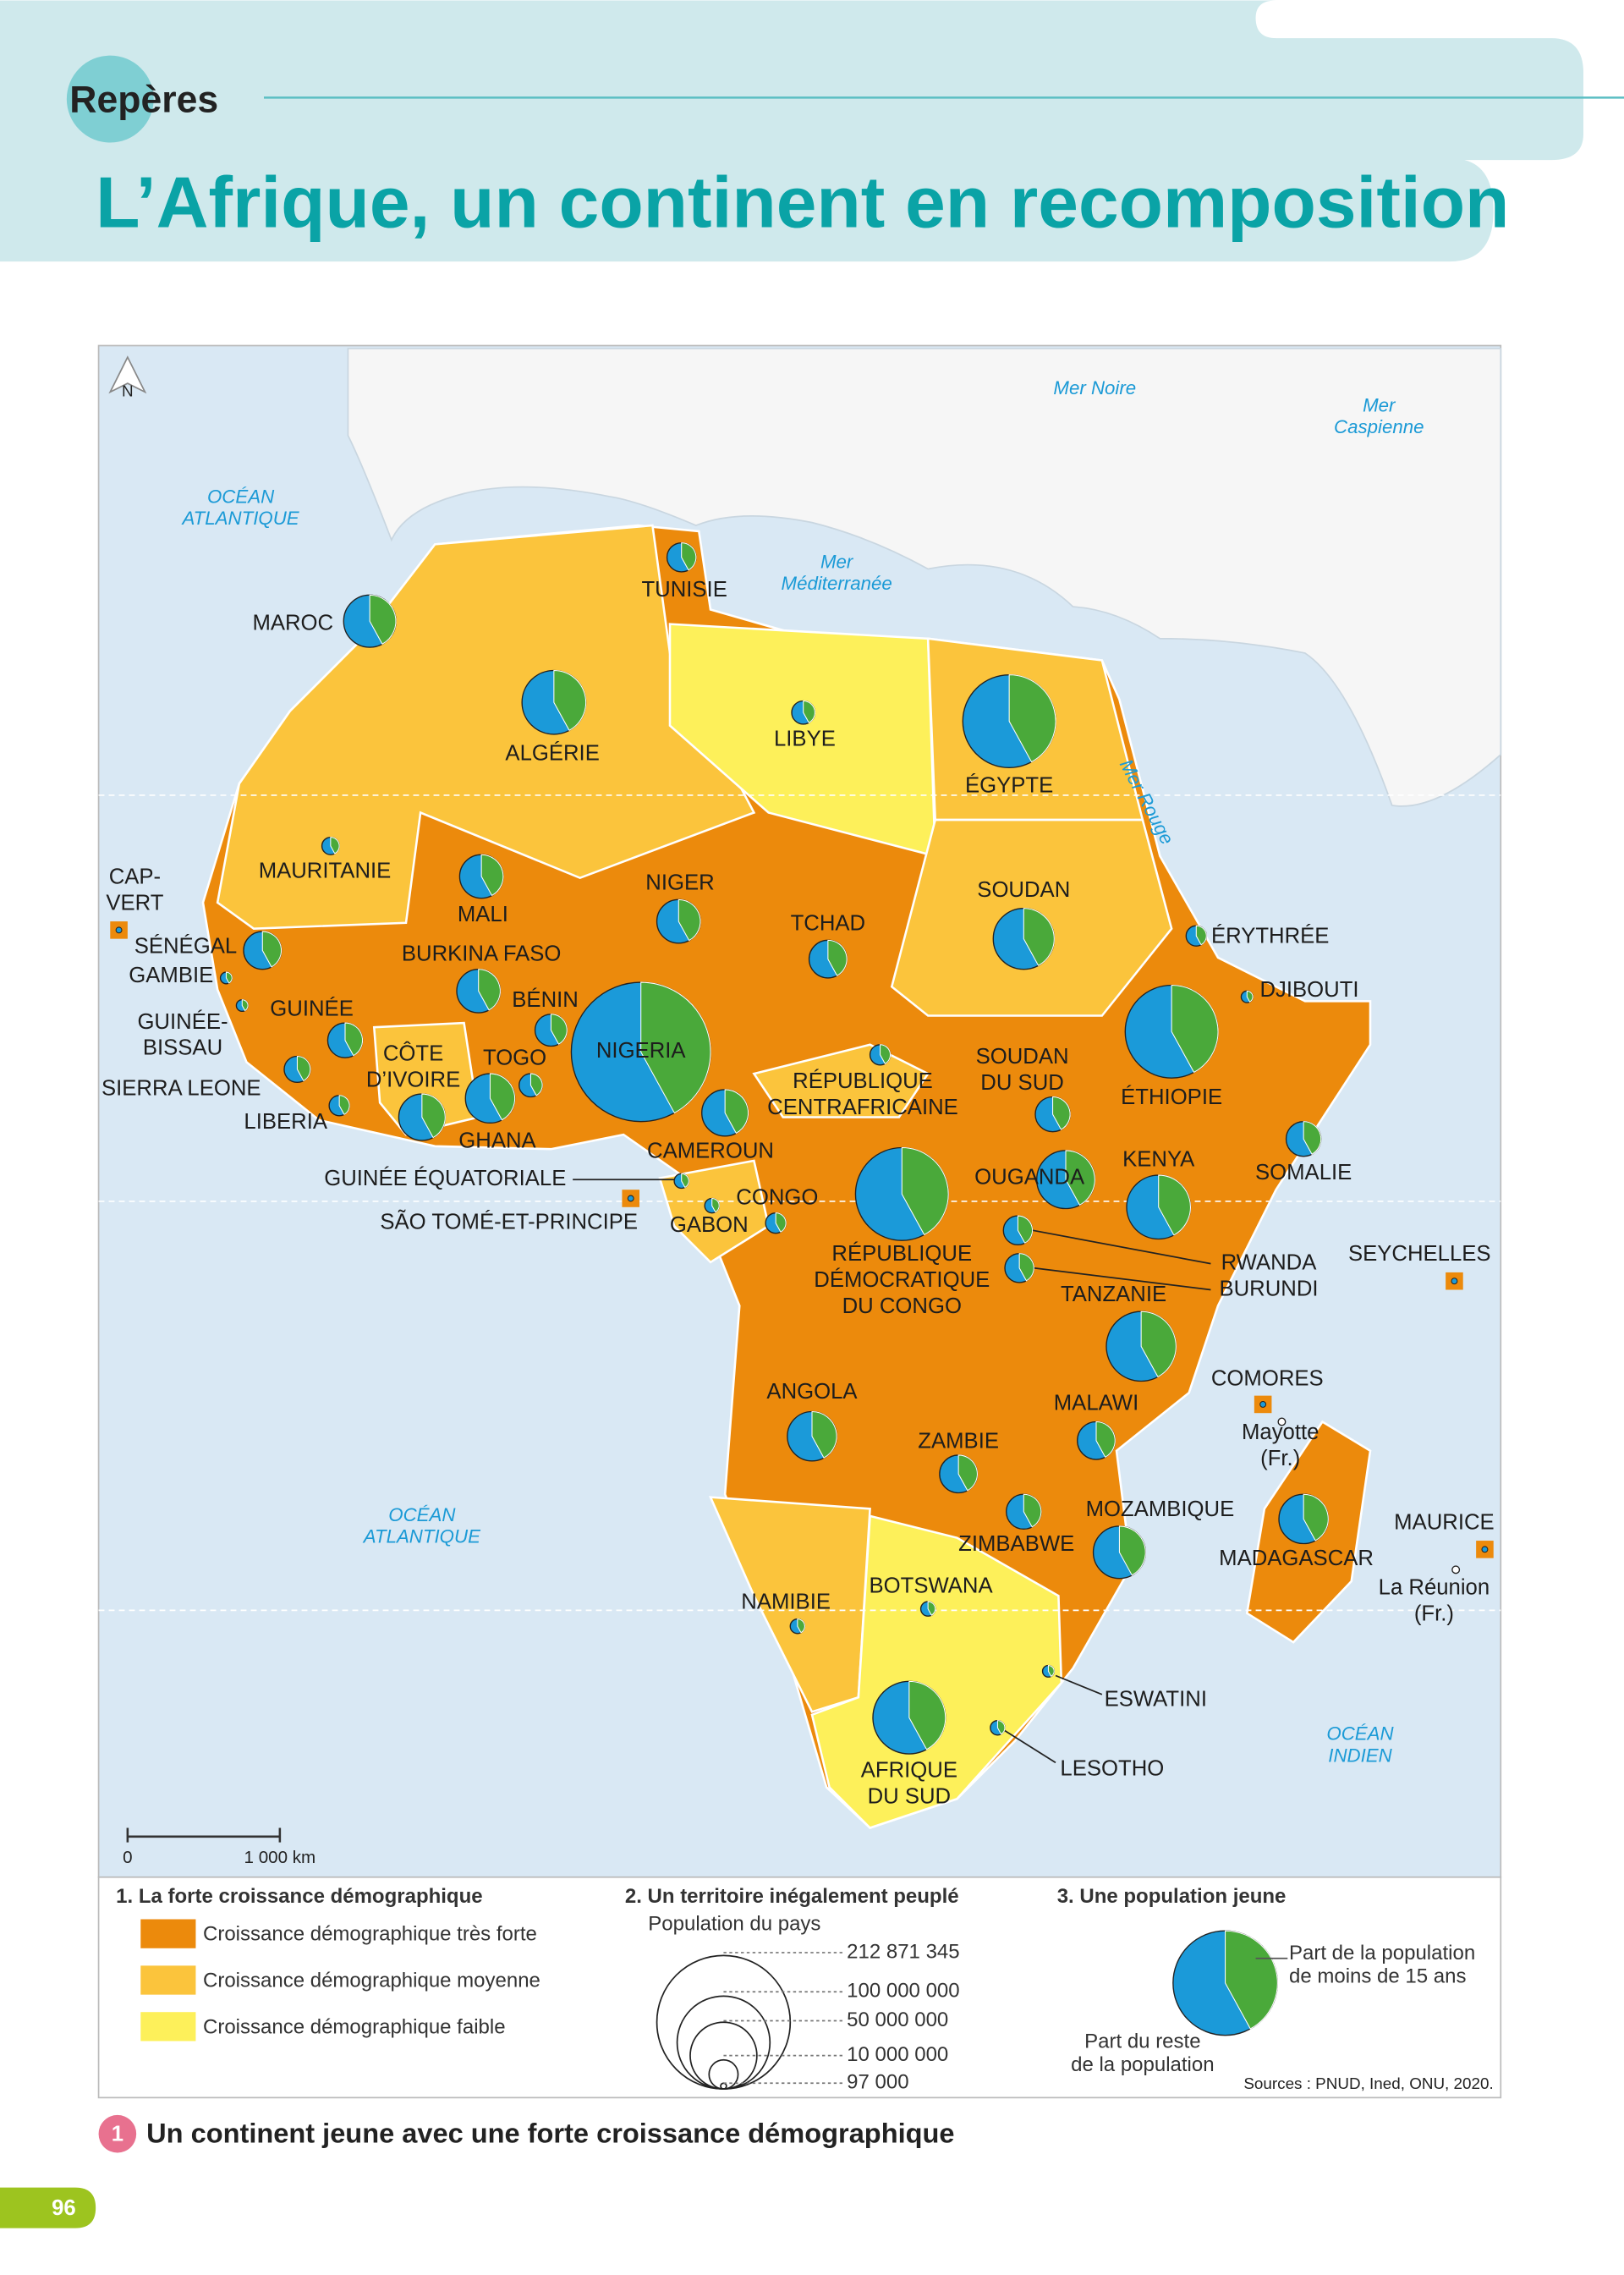 The width and height of the screenshot is (1624, 2275). Describe the element at coordinates (64, 2208) in the screenshot. I see `page-number: 96` at that location.